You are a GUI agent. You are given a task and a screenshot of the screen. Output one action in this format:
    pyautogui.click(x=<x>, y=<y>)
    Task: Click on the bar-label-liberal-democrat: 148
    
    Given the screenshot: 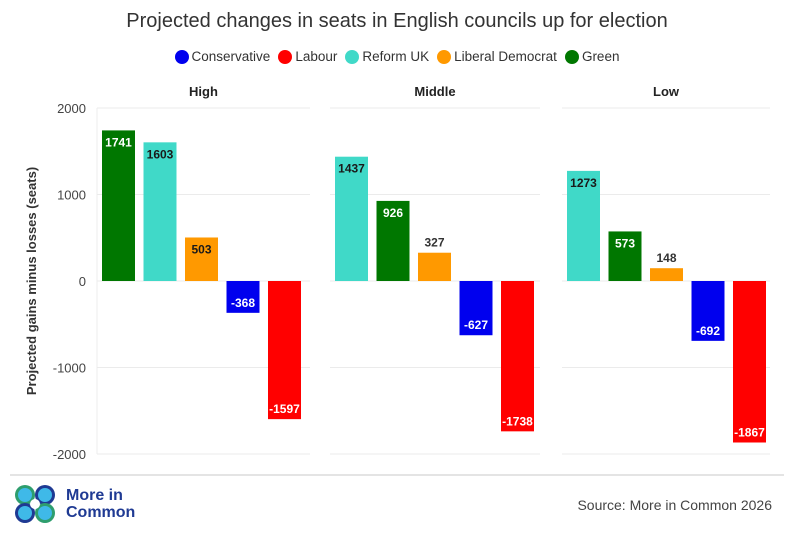 What is the action you would take?
    pyautogui.click(x=666, y=258)
    